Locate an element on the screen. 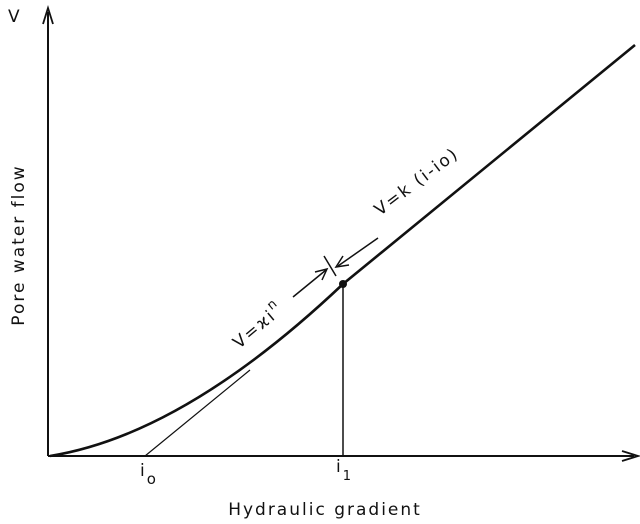 The width and height of the screenshot is (640, 524). tick-i1-sub: 1 is located at coordinates (348, 476).